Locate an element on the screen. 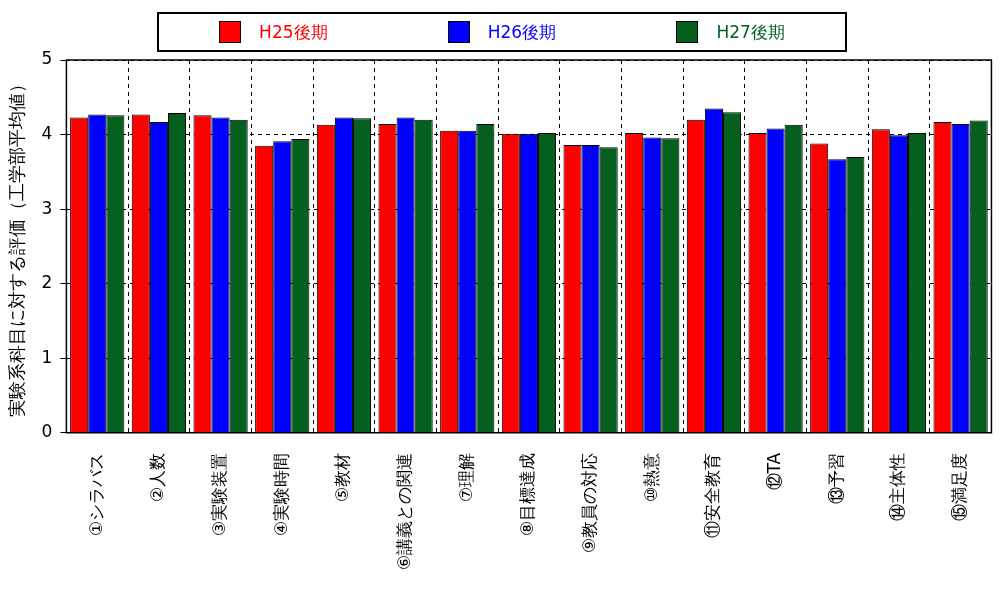 The height and width of the screenshot is (590, 1001). legend-label: H25後期 is located at coordinates (293, 32).